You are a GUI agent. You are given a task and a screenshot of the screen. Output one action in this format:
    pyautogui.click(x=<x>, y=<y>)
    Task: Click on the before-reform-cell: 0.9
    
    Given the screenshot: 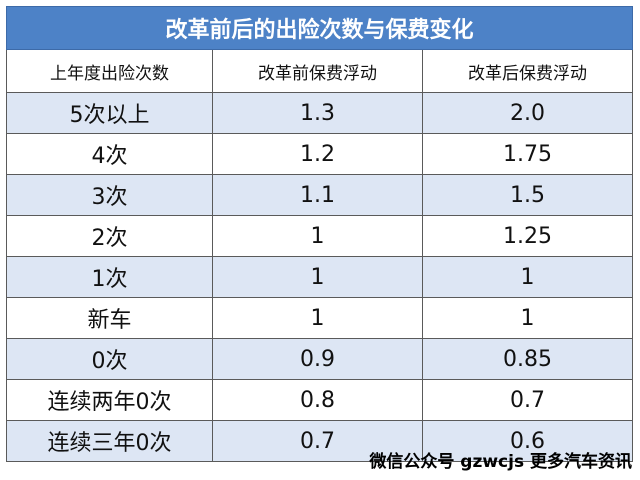 What is the action you would take?
    pyautogui.click(x=317, y=359)
    